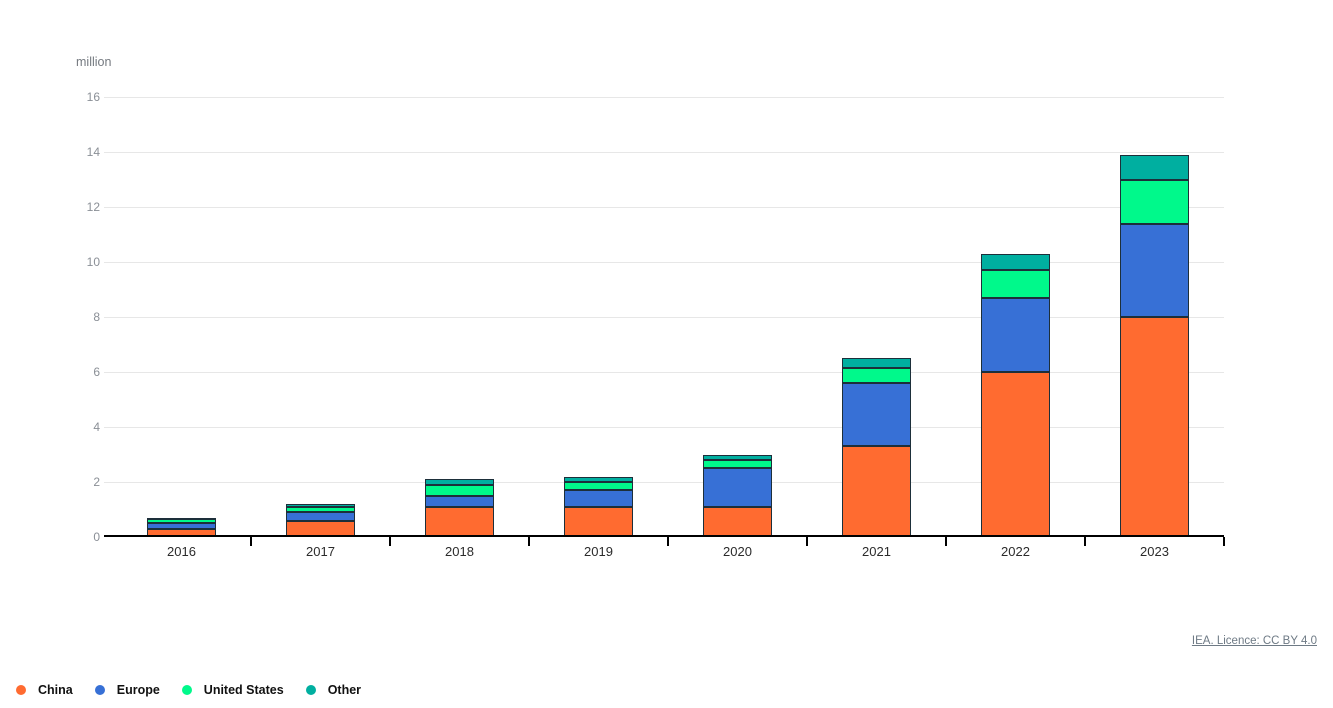  I want to click on bar-segment-europe-2022, so click(1015, 334).